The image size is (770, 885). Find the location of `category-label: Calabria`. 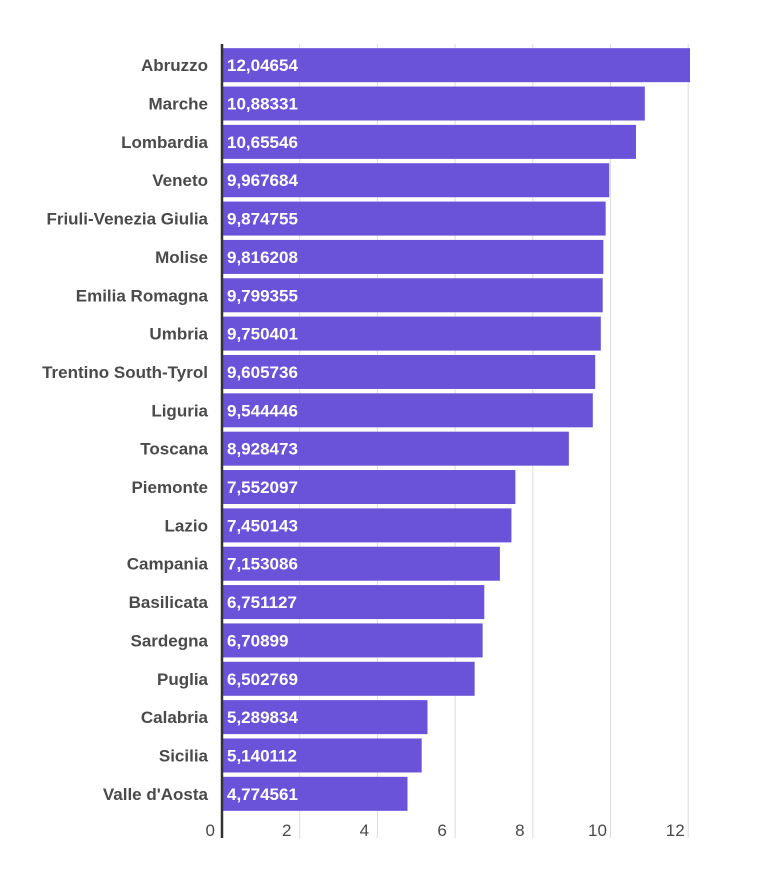

category-label: Calabria is located at coordinates (175, 717).